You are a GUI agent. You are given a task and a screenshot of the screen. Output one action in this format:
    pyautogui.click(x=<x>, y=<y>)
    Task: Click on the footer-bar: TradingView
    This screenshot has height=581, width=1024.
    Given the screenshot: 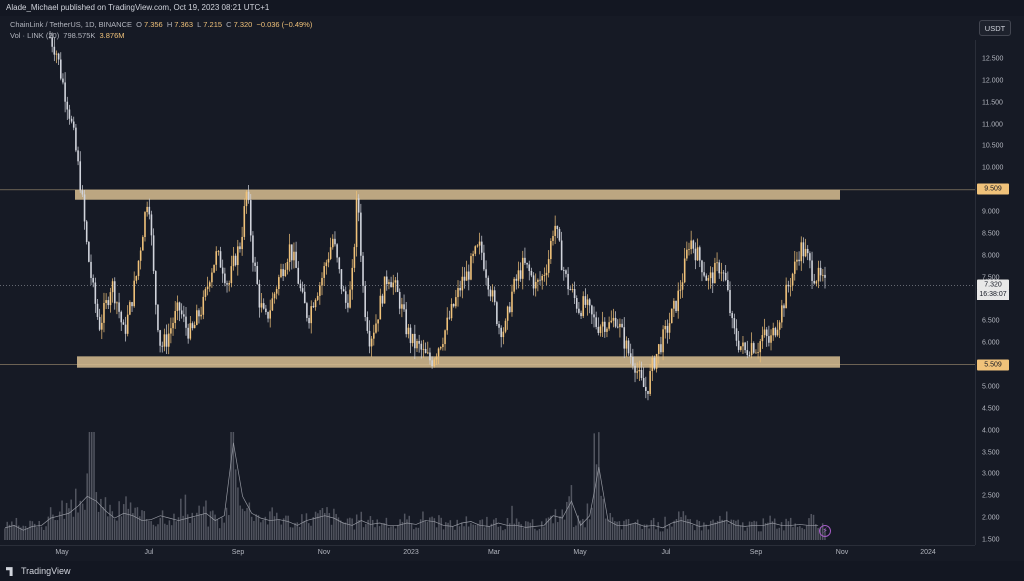 What is the action you would take?
    pyautogui.click(x=512, y=571)
    